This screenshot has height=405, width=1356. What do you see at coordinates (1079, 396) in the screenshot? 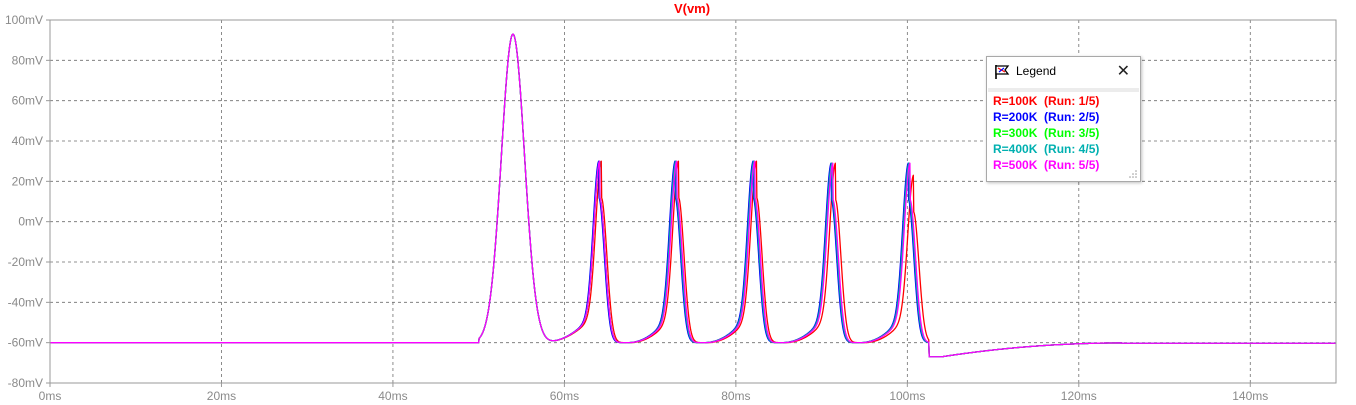
I see `x-tick-label: 120ms` at bounding box center [1079, 396].